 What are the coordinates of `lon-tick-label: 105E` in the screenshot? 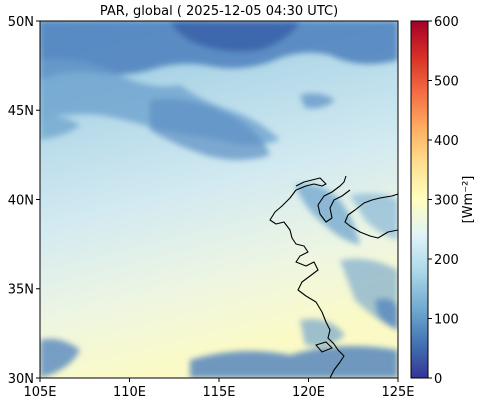 It's located at (39, 392).